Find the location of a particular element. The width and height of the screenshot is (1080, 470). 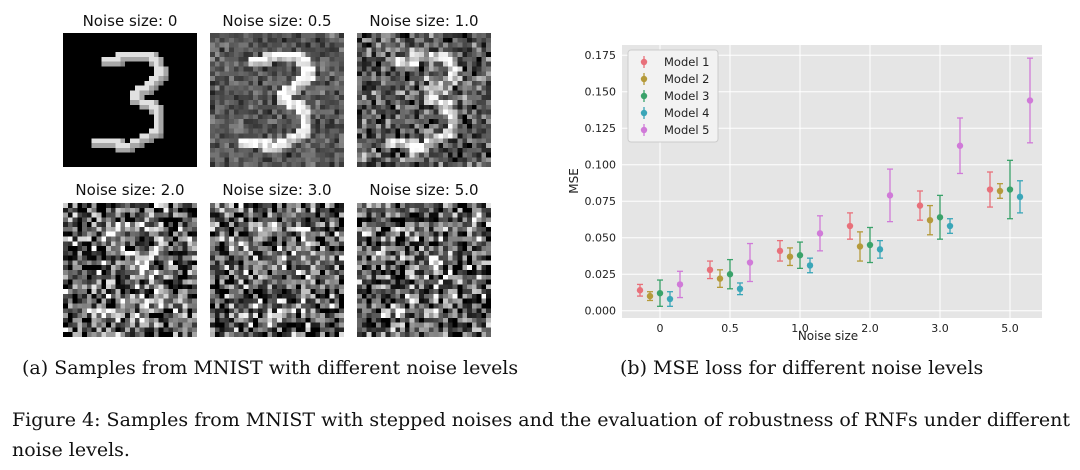

legend-box is located at coordinates (673, 96).